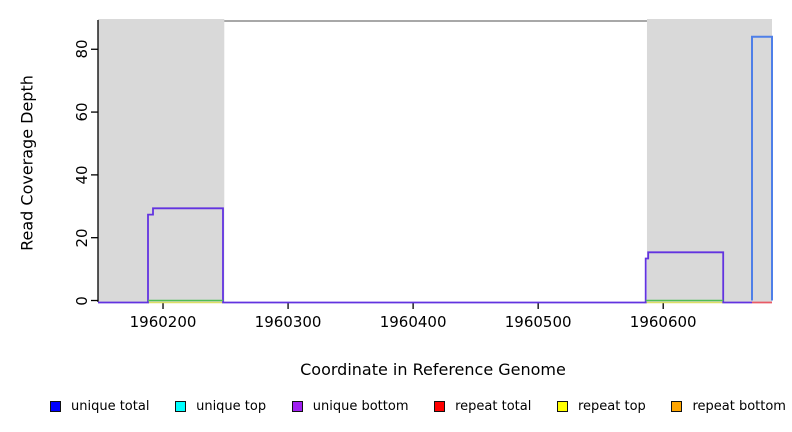 This screenshot has height=432, width=792. Describe the element at coordinates (288, 322) in the screenshot. I see `x-tick-label: 1960300` at that location.